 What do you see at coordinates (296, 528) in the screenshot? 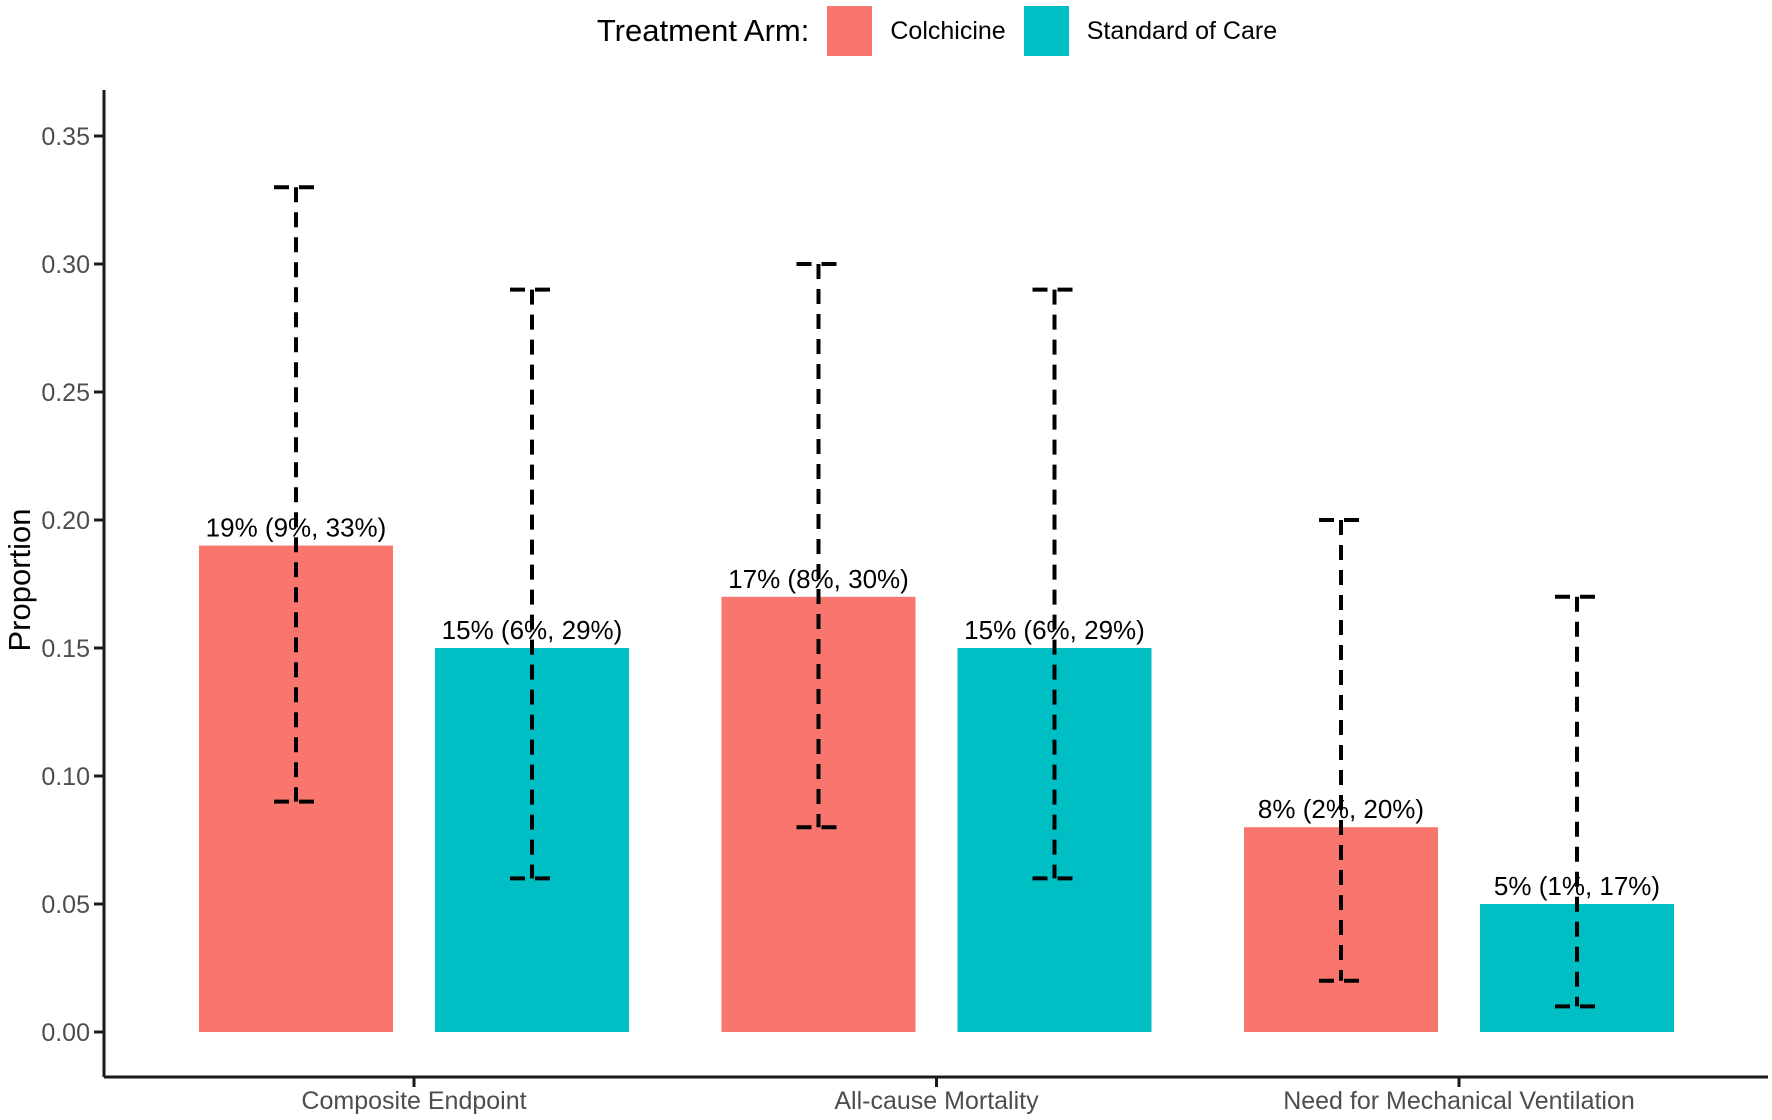
I see `bar-value-label-colchicine-composite-endpoint: 19% (9%, 33%)` at bounding box center [296, 528].